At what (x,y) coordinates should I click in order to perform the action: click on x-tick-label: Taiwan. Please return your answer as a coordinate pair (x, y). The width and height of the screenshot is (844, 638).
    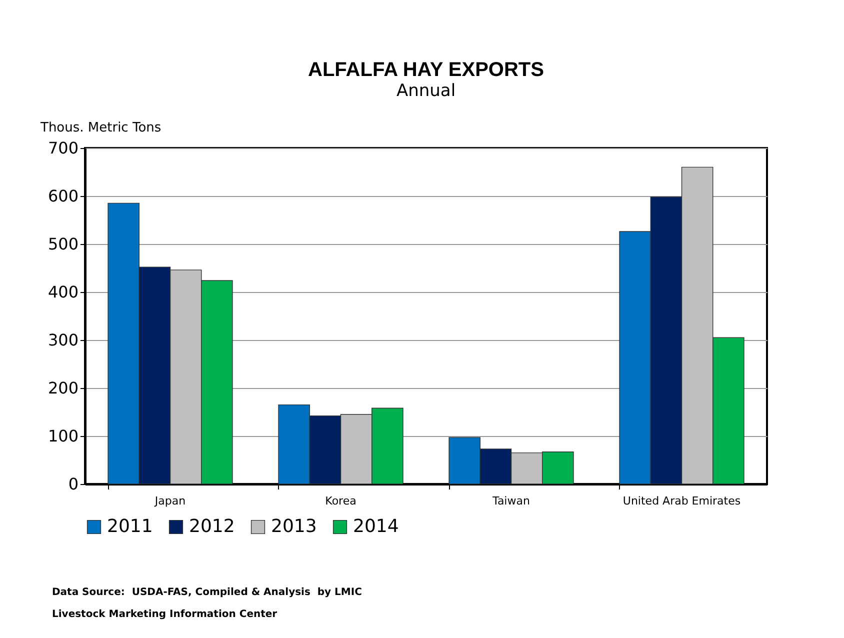
    Looking at the image, I should click on (511, 501).